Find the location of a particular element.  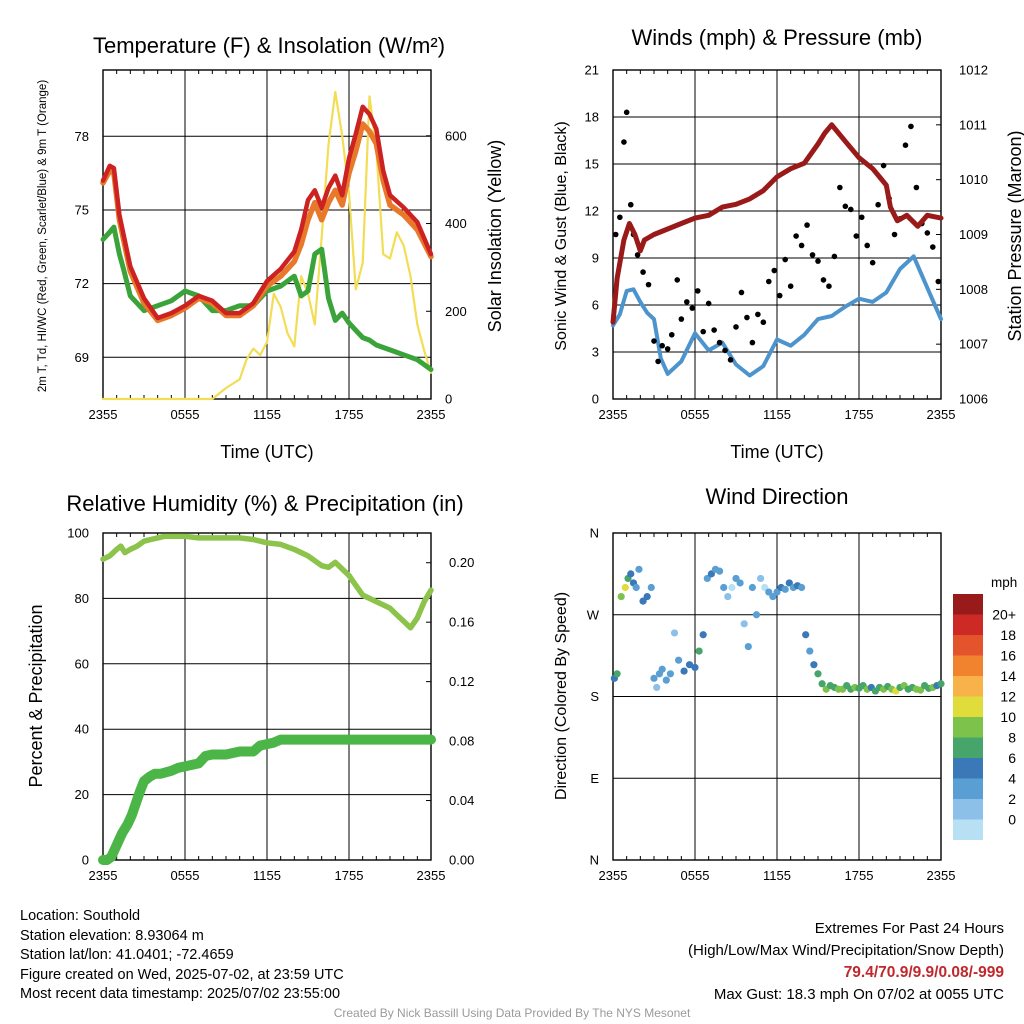

y2-tick-label: 1010 is located at coordinates (973, 179).